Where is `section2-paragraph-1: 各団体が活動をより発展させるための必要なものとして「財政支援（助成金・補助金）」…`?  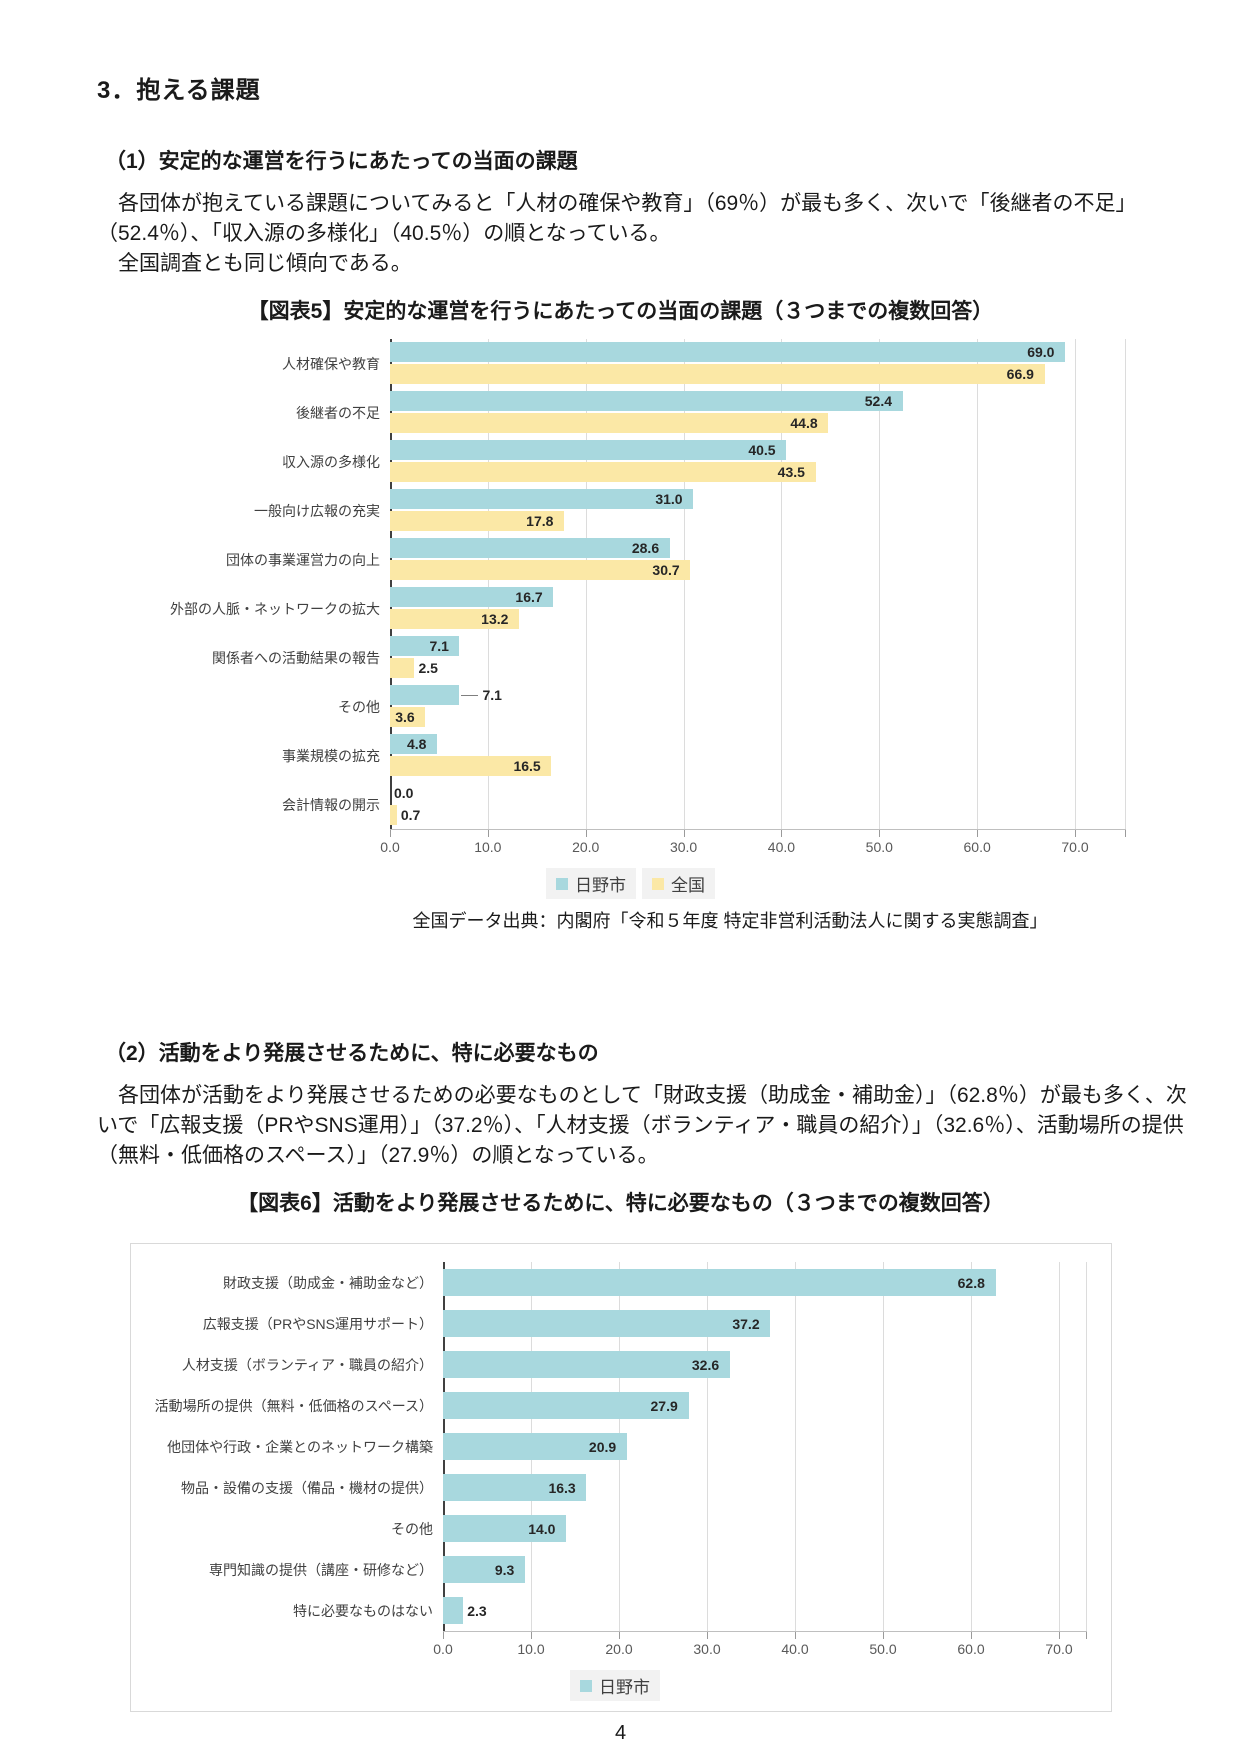 section2-paragraph-1: 各団体が活動をより発展させるための必要なものとして「財政支援（助成金・補助金）」… is located at coordinates (642, 1125).